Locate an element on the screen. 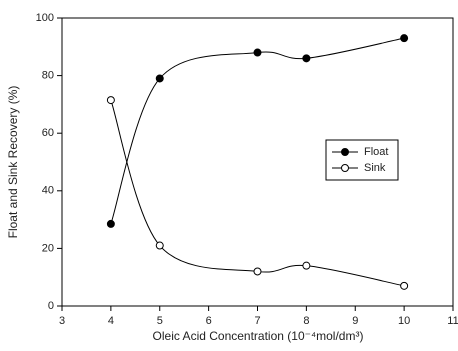 This screenshot has height=351, width=458. y-axis-title: Float and Sink Recovery (%) is located at coordinates (13, 162).